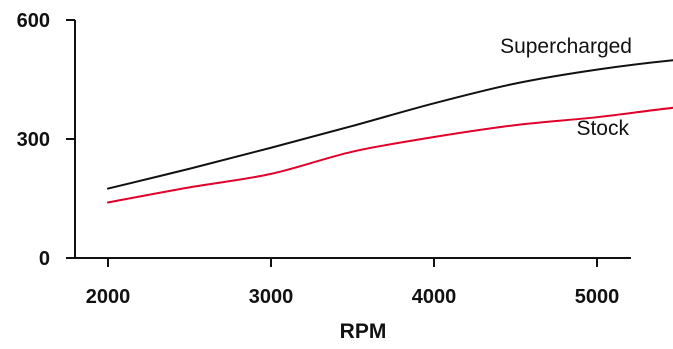 The height and width of the screenshot is (349, 673). I want to click on series-label-stock: Stock, so click(602, 128).